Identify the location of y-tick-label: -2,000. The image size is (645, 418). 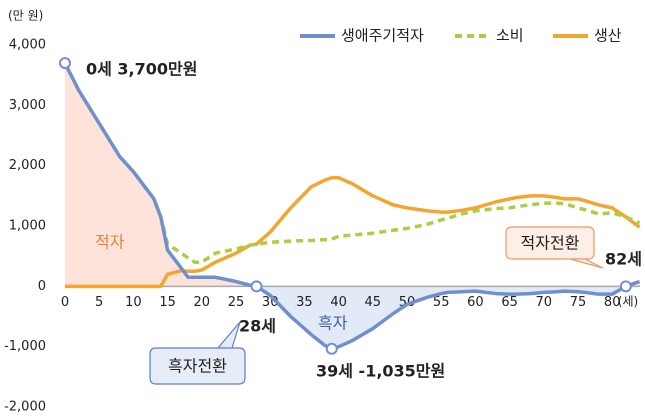
(25, 407).